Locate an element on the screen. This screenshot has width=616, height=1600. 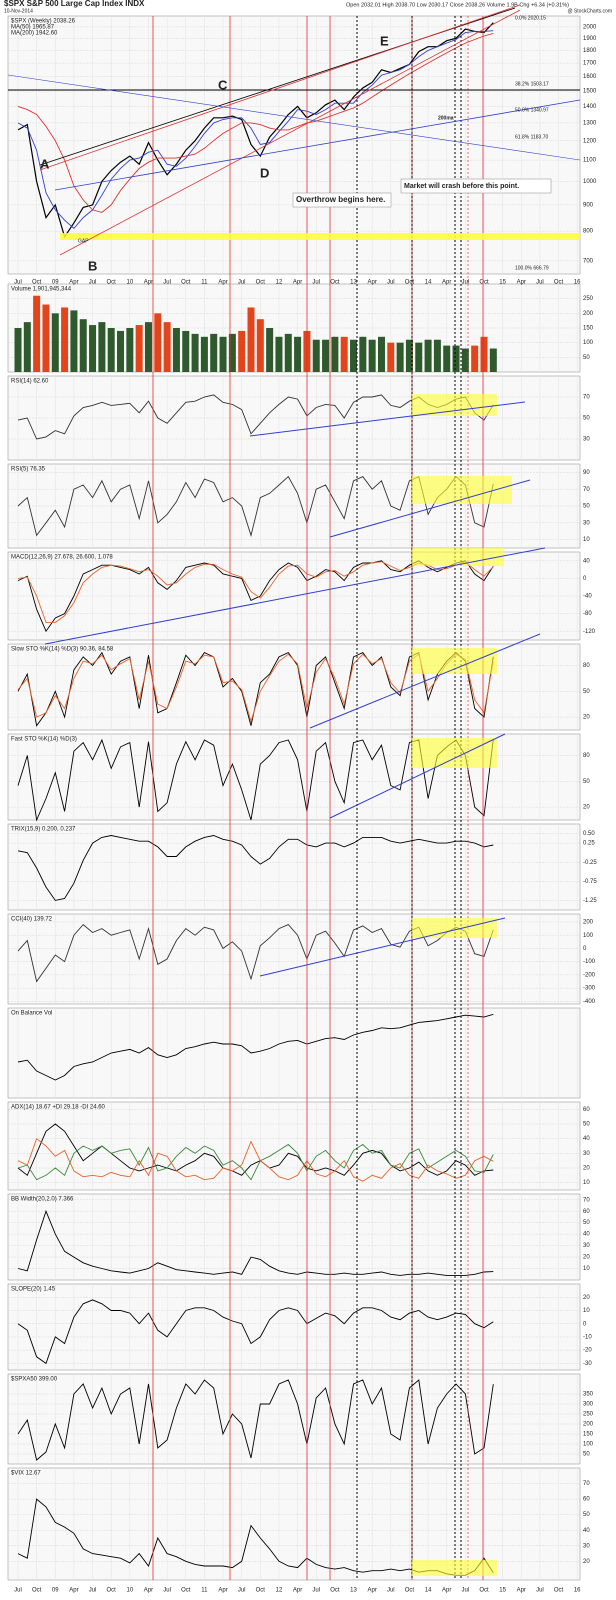
panel-background is located at coordinates (294, 1053).